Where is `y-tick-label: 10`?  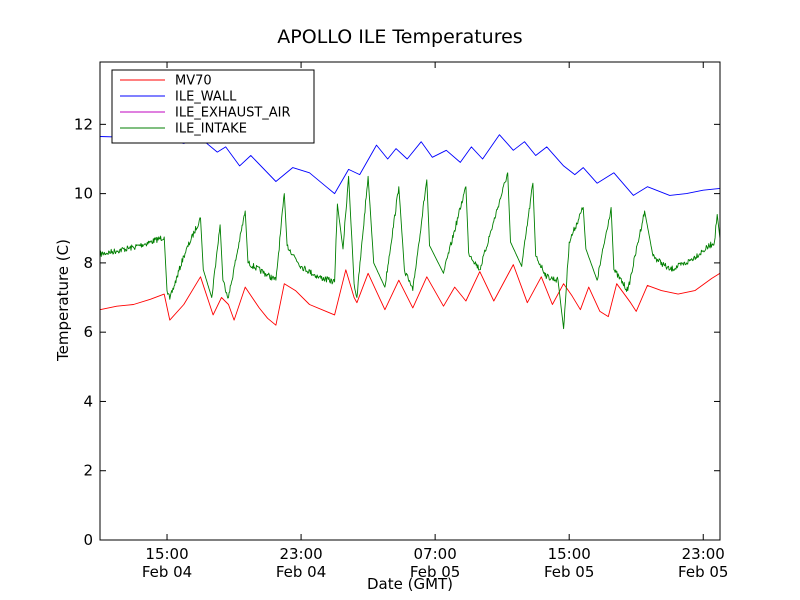 y-tick-label: 10 is located at coordinates (83, 194).